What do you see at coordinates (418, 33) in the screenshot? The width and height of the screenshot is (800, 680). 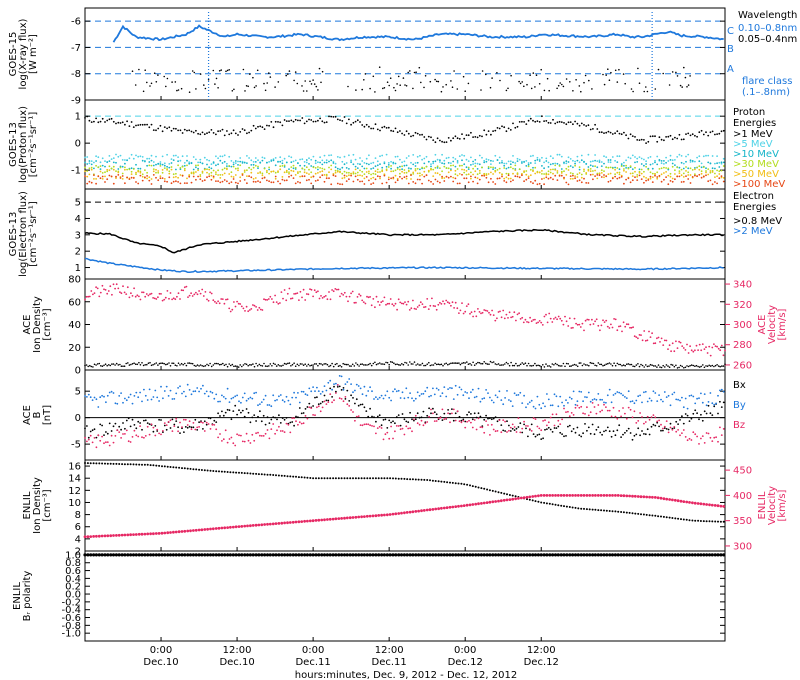 I see `xray-long-line` at bounding box center [418, 33].